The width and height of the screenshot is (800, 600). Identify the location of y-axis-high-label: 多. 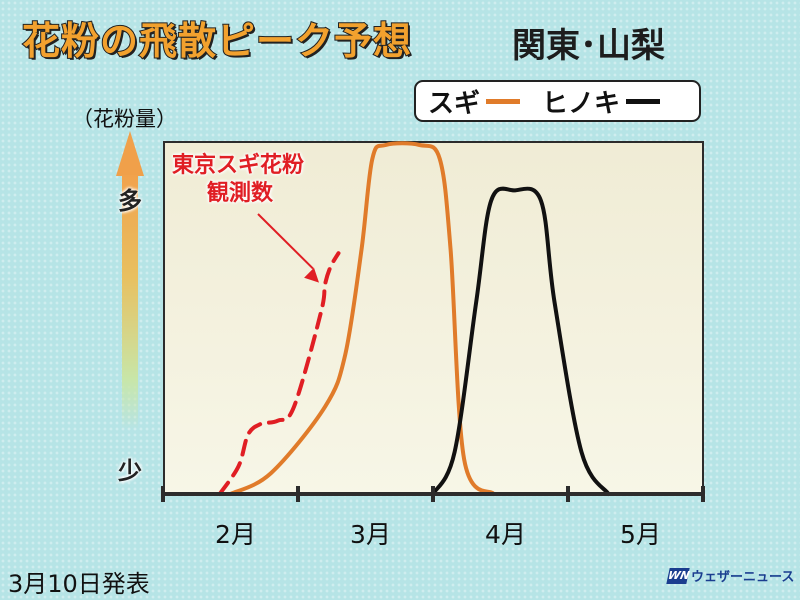
(130, 201).